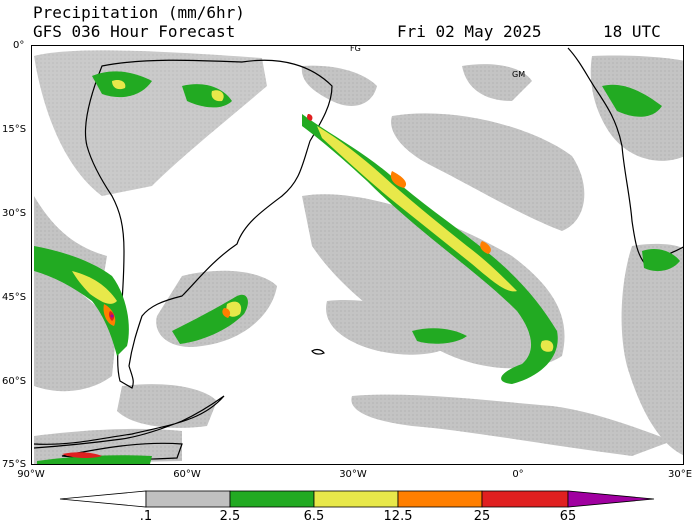 The height and width of the screenshot is (525, 700). I want to click on lon-label-90w: 90°W, so click(31, 474).